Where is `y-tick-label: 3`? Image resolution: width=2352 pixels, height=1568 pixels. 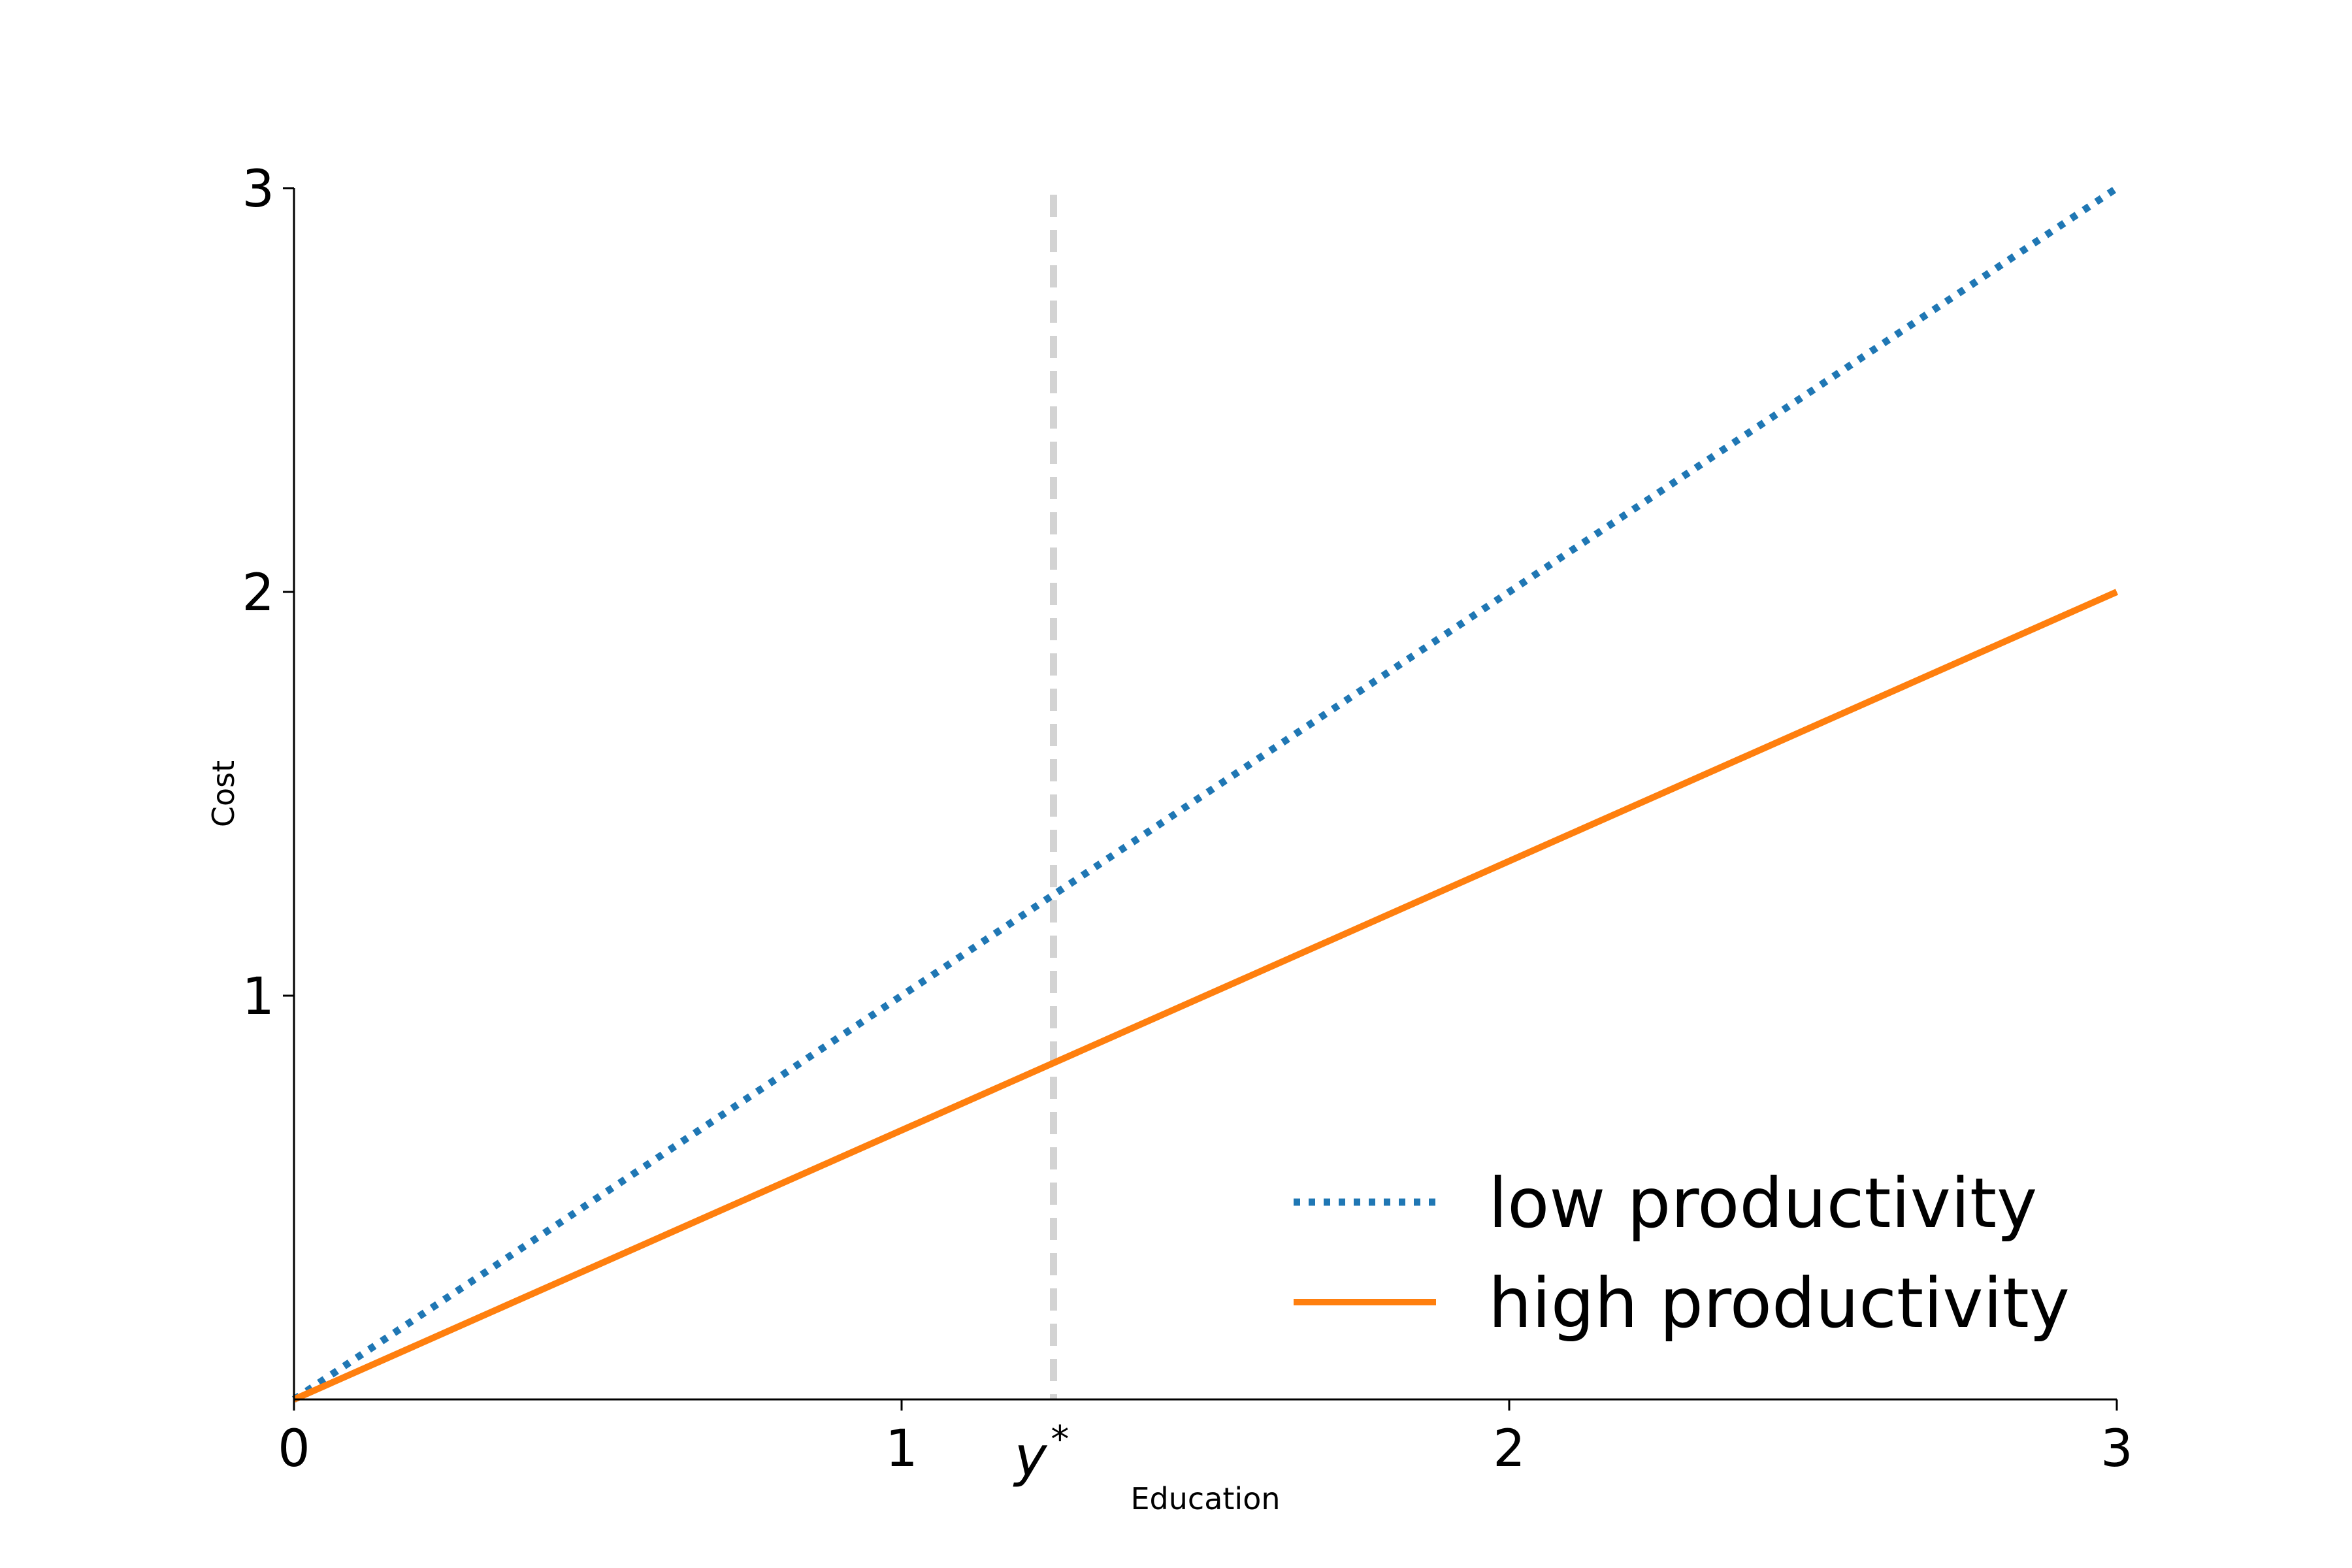 y-tick-label: 3 is located at coordinates (258, 189).